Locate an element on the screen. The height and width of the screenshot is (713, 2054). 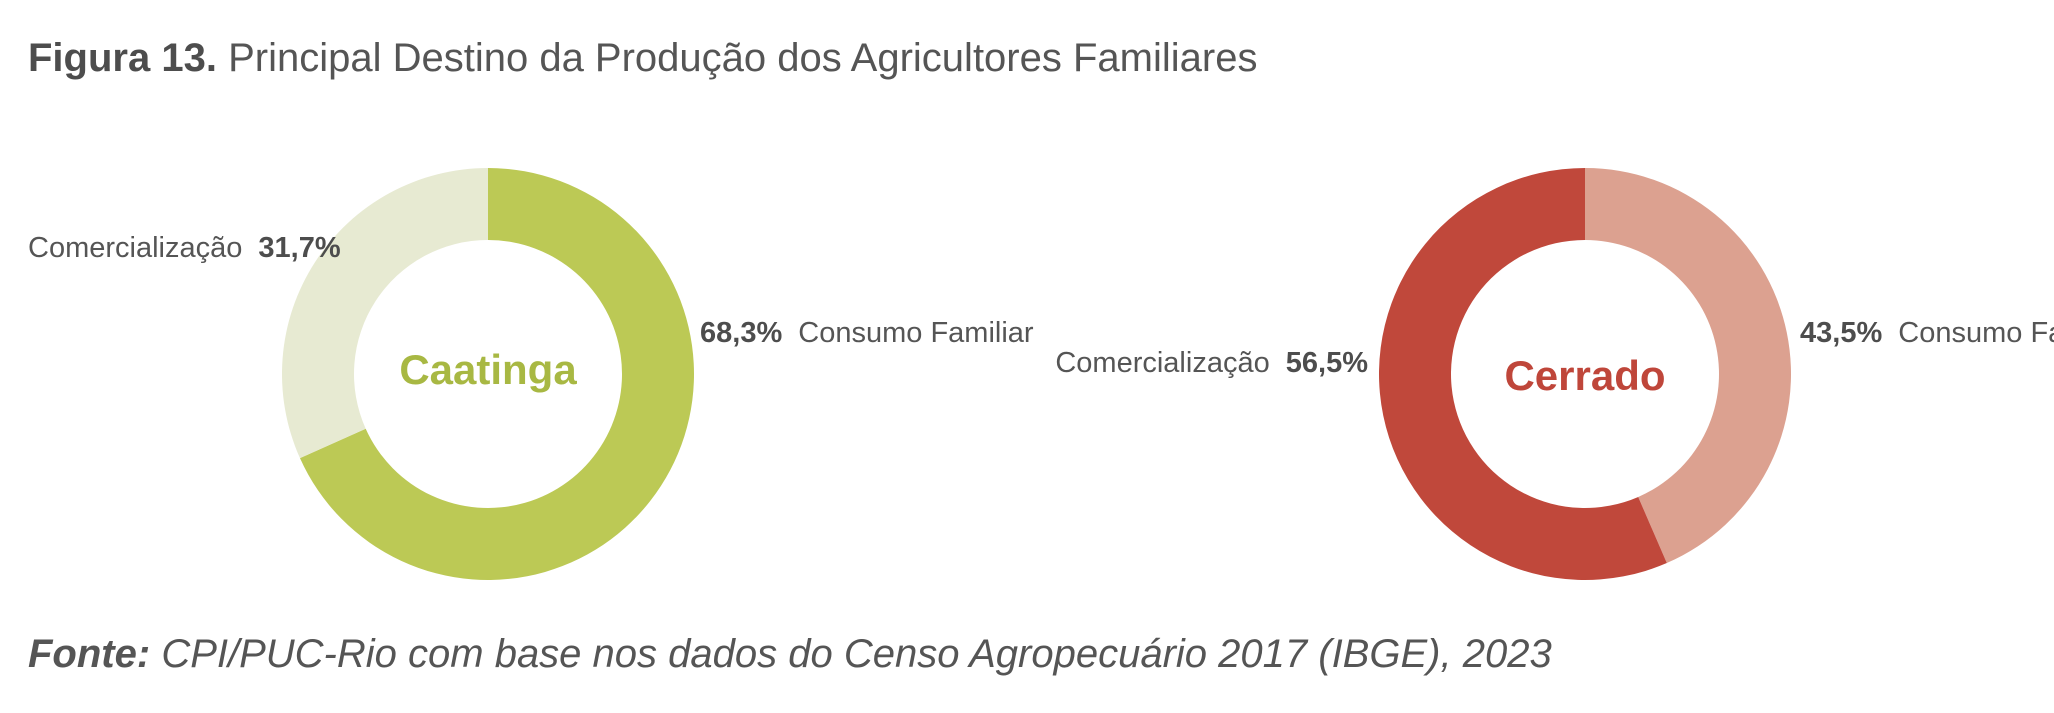
data-label-consumo-familiar: 43,5% Consumo Familiar is located at coordinates (1927, 333).